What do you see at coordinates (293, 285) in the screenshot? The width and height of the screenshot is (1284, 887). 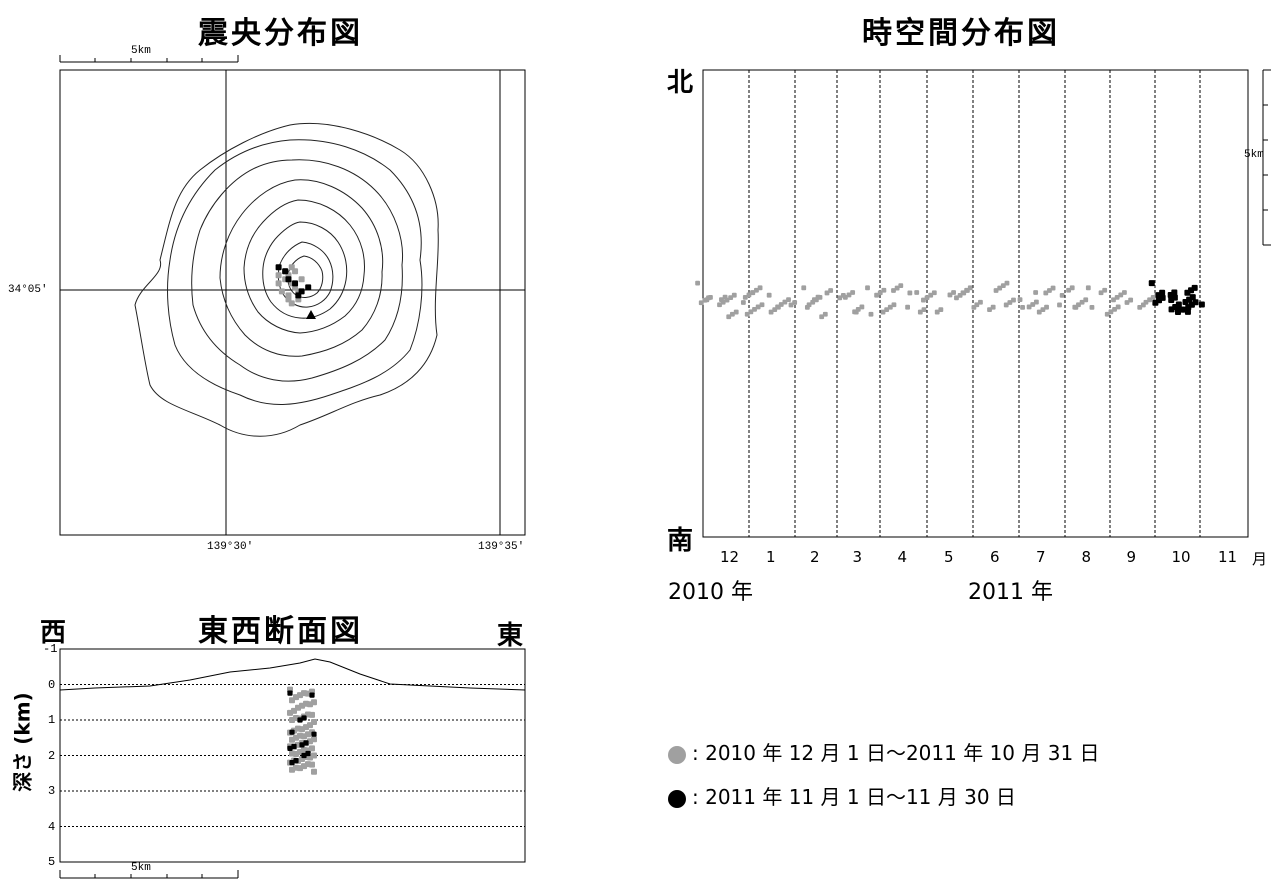 I see `epicenter-scatter` at bounding box center [293, 285].